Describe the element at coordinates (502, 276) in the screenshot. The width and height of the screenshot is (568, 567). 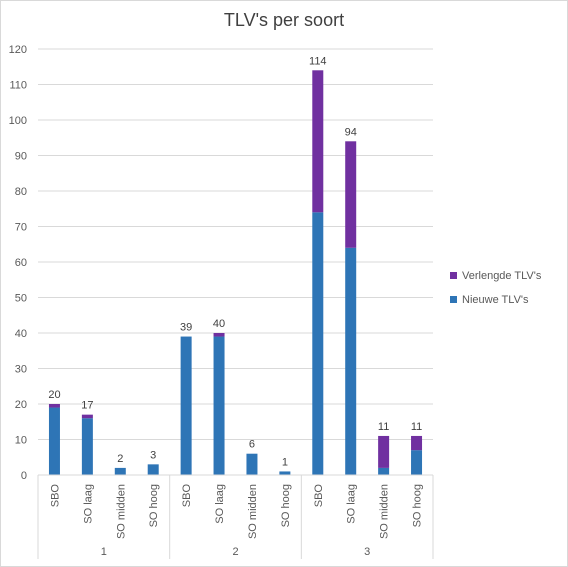
I see `legend-label: Verlengde TLV's` at that location.